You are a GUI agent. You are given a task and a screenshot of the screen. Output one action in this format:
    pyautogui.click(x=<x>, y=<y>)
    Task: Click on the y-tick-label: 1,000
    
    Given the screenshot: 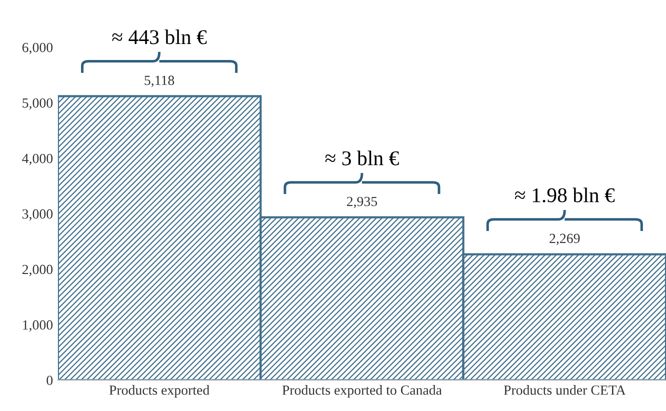 What is the action you would take?
    pyautogui.click(x=38, y=326)
    